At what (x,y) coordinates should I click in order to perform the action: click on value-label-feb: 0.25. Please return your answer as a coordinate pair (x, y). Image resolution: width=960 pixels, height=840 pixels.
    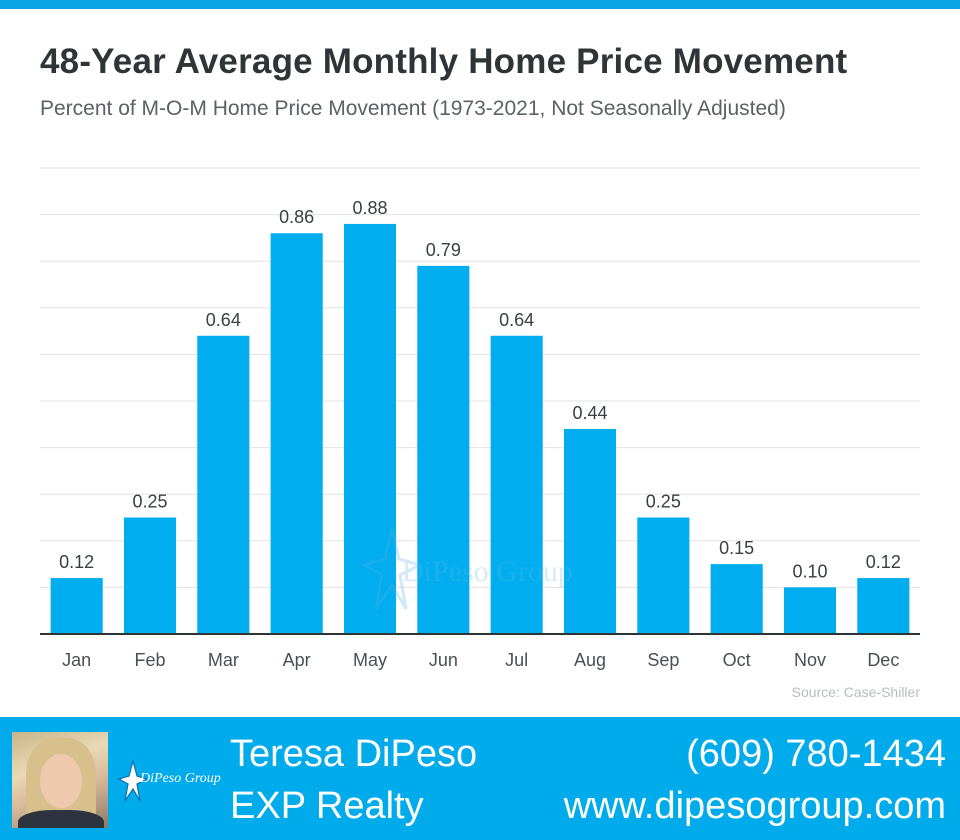
    Looking at the image, I should click on (149, 502).